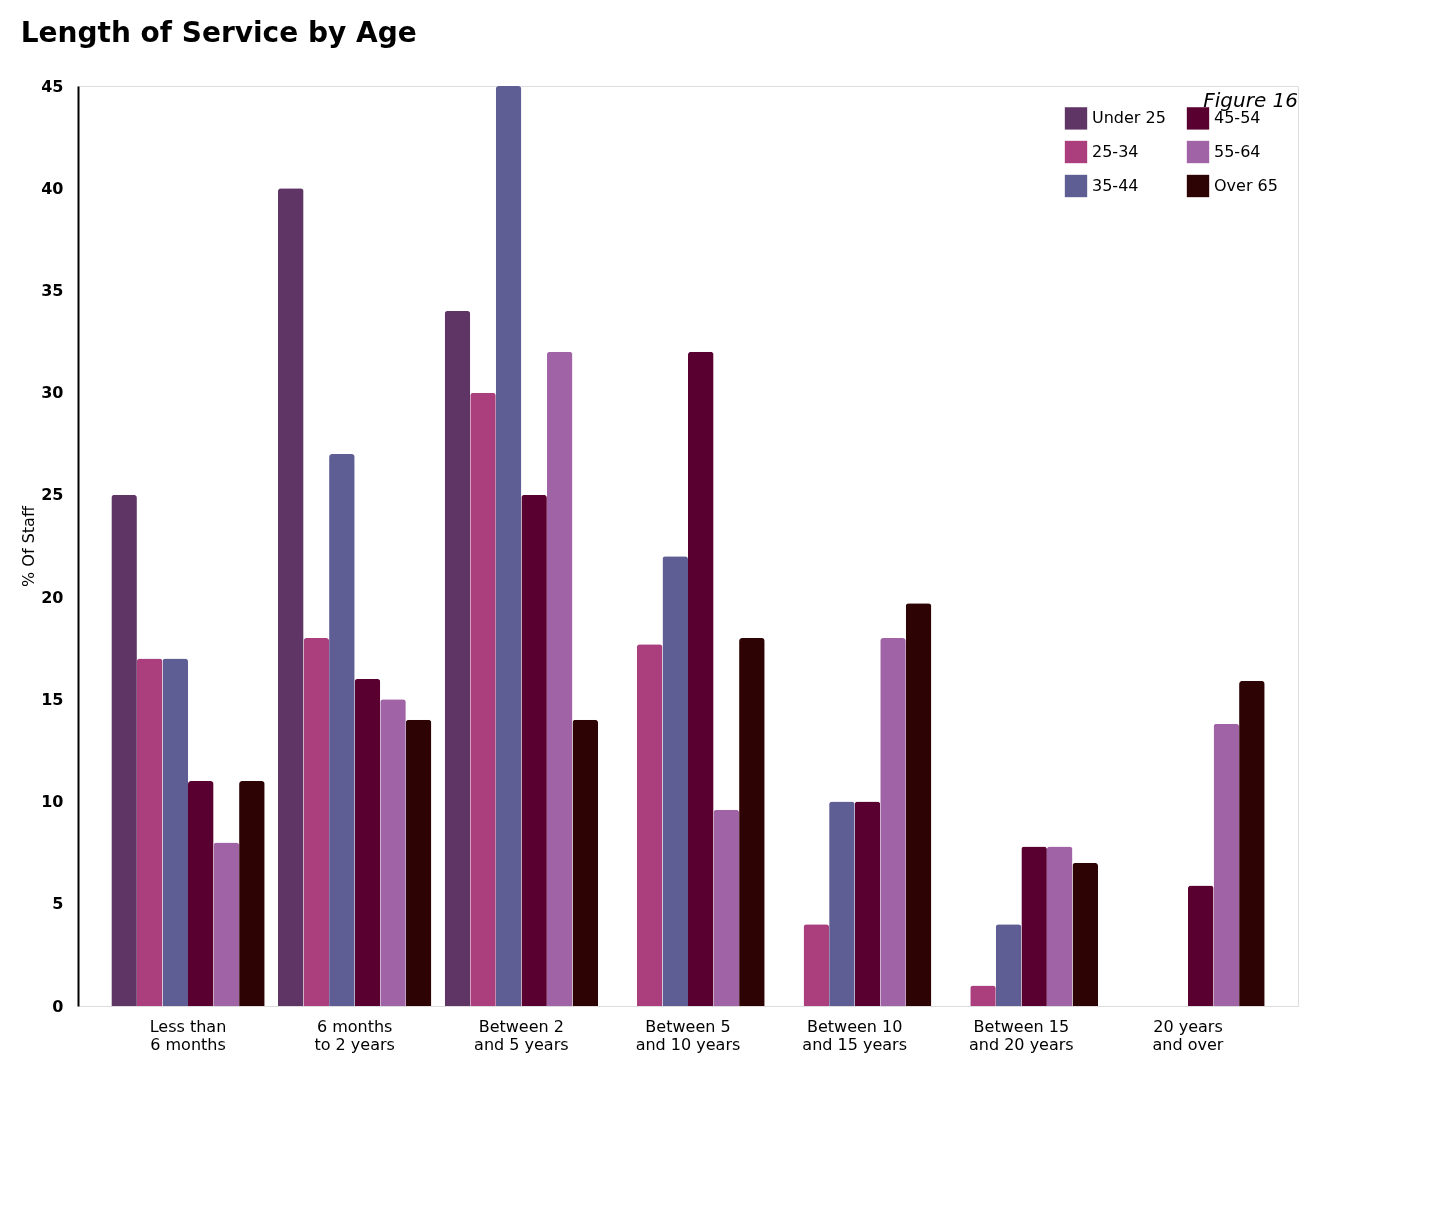 This screenshot has height=1206, width=1452. I want to click on y-tick-label: 45, so click(52, 86).